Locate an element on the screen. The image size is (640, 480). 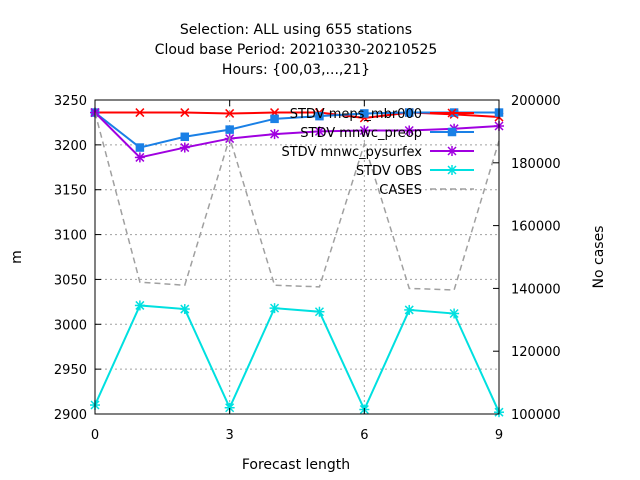
legend-entry: STDV mnwc_pysurfex is located at coordinates (377, 152).